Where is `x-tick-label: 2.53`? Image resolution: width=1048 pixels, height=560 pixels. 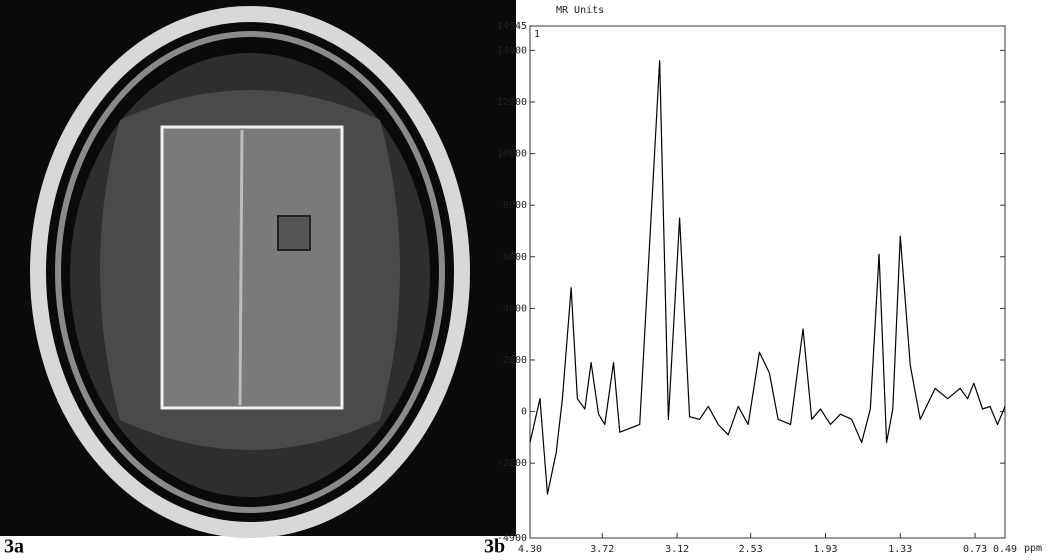
x-tick-label: 2.53 is located at coordinates (751, 549).